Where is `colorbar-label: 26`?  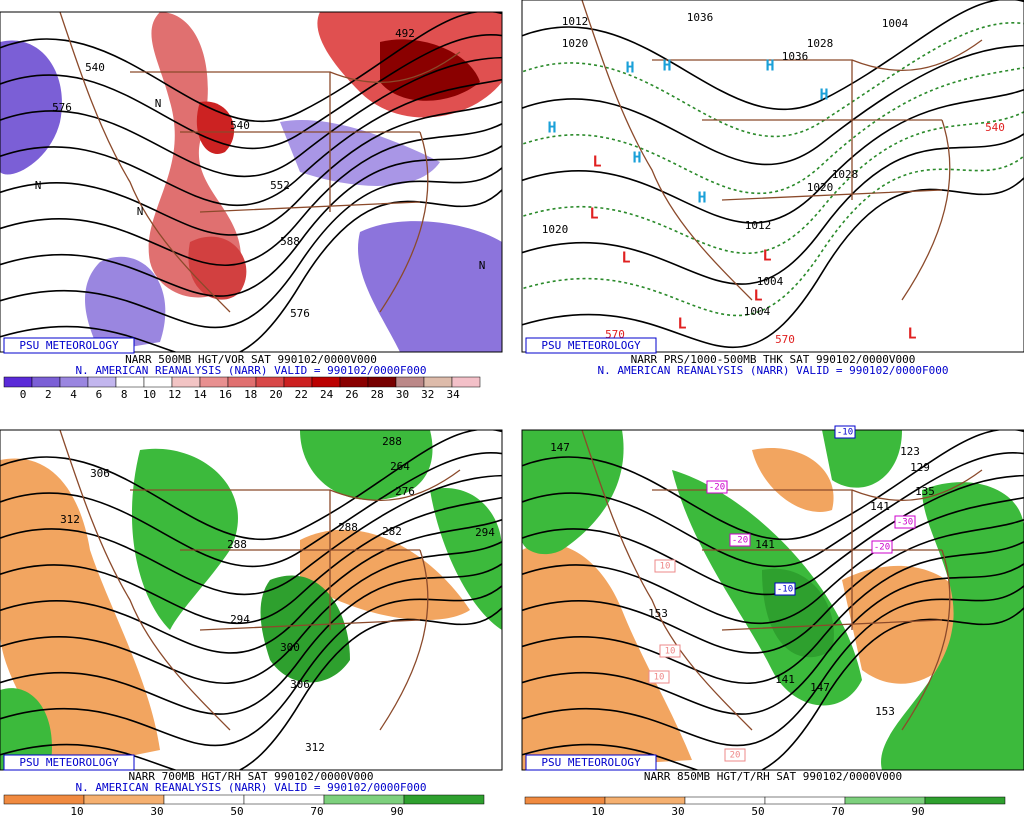 colorbar-label: 26 is located at coordinates (351, 394).